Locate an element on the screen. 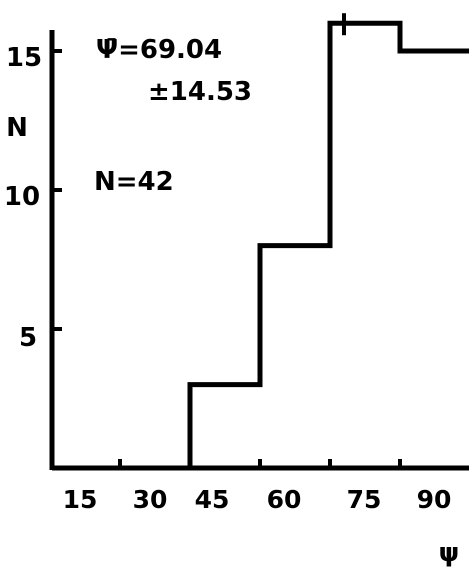 The height and width of the screenshot is (569, 469). x-tick-label-90: 90 is located at coordinates (434, 499).